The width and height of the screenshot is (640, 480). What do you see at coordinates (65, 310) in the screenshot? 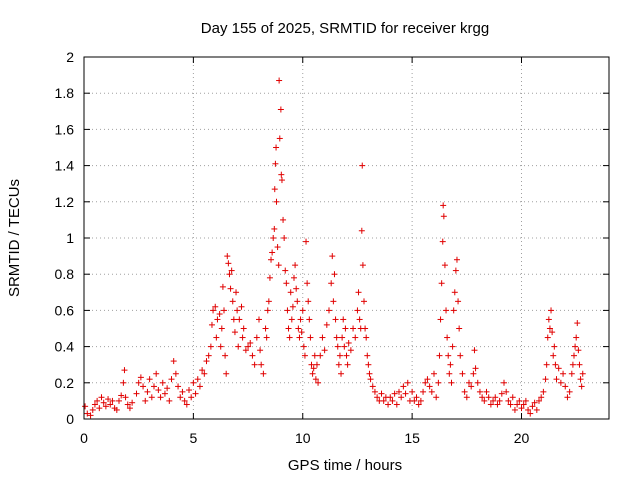
I see `y-tick-label: 0.6` at bounding box center [65, 310].